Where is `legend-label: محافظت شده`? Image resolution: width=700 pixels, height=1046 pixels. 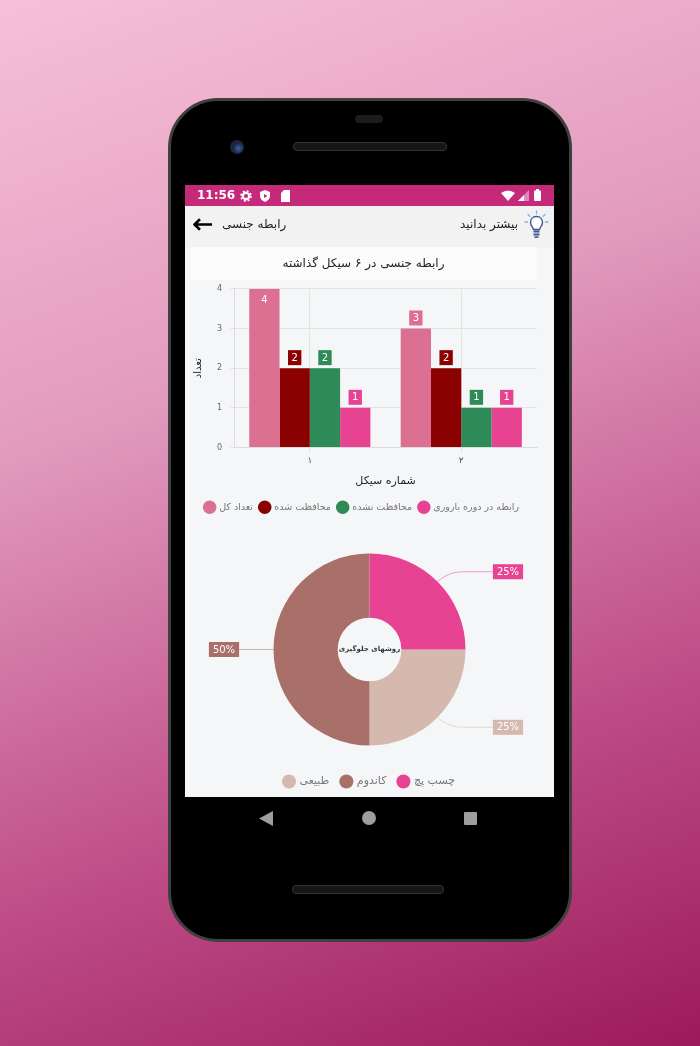 legend-label: محافظت شده is located at coordinates (302, 506).